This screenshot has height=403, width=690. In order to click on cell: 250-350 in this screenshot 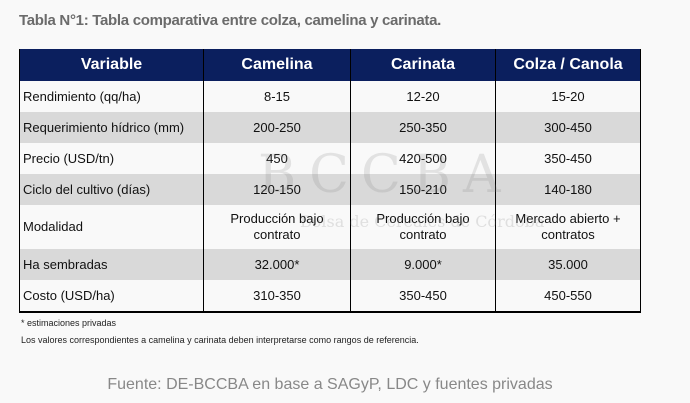, I will do `click(423, 127)`.